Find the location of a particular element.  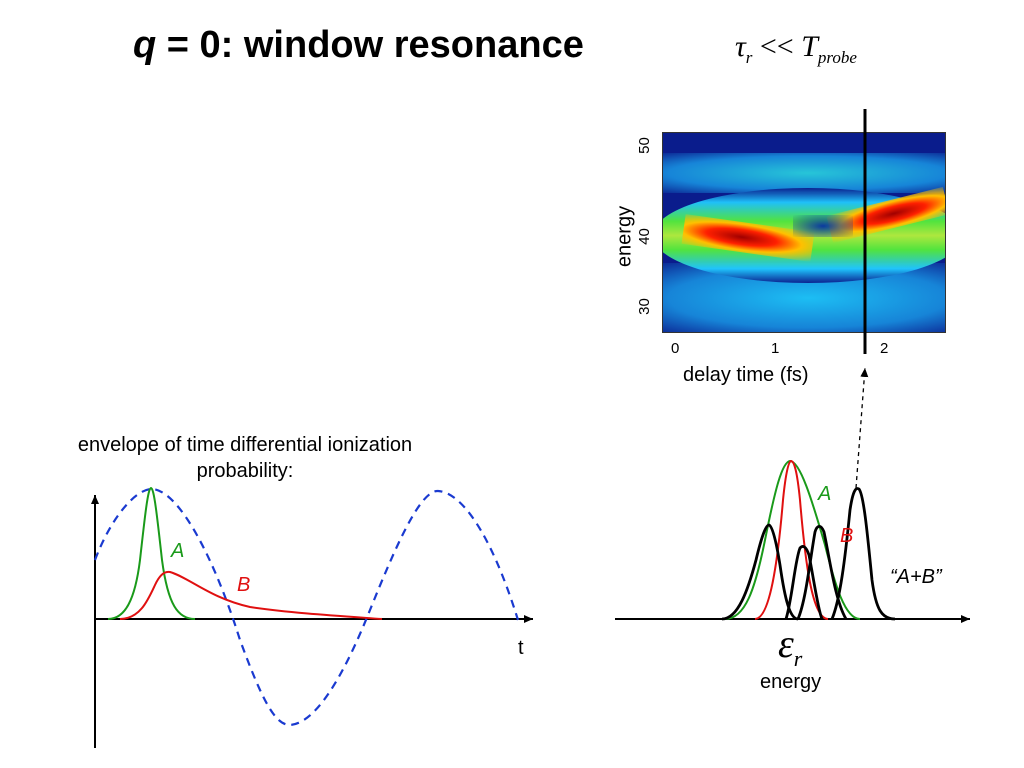

page-title: q = 0: window resonance is located at coordinates (358, 45).